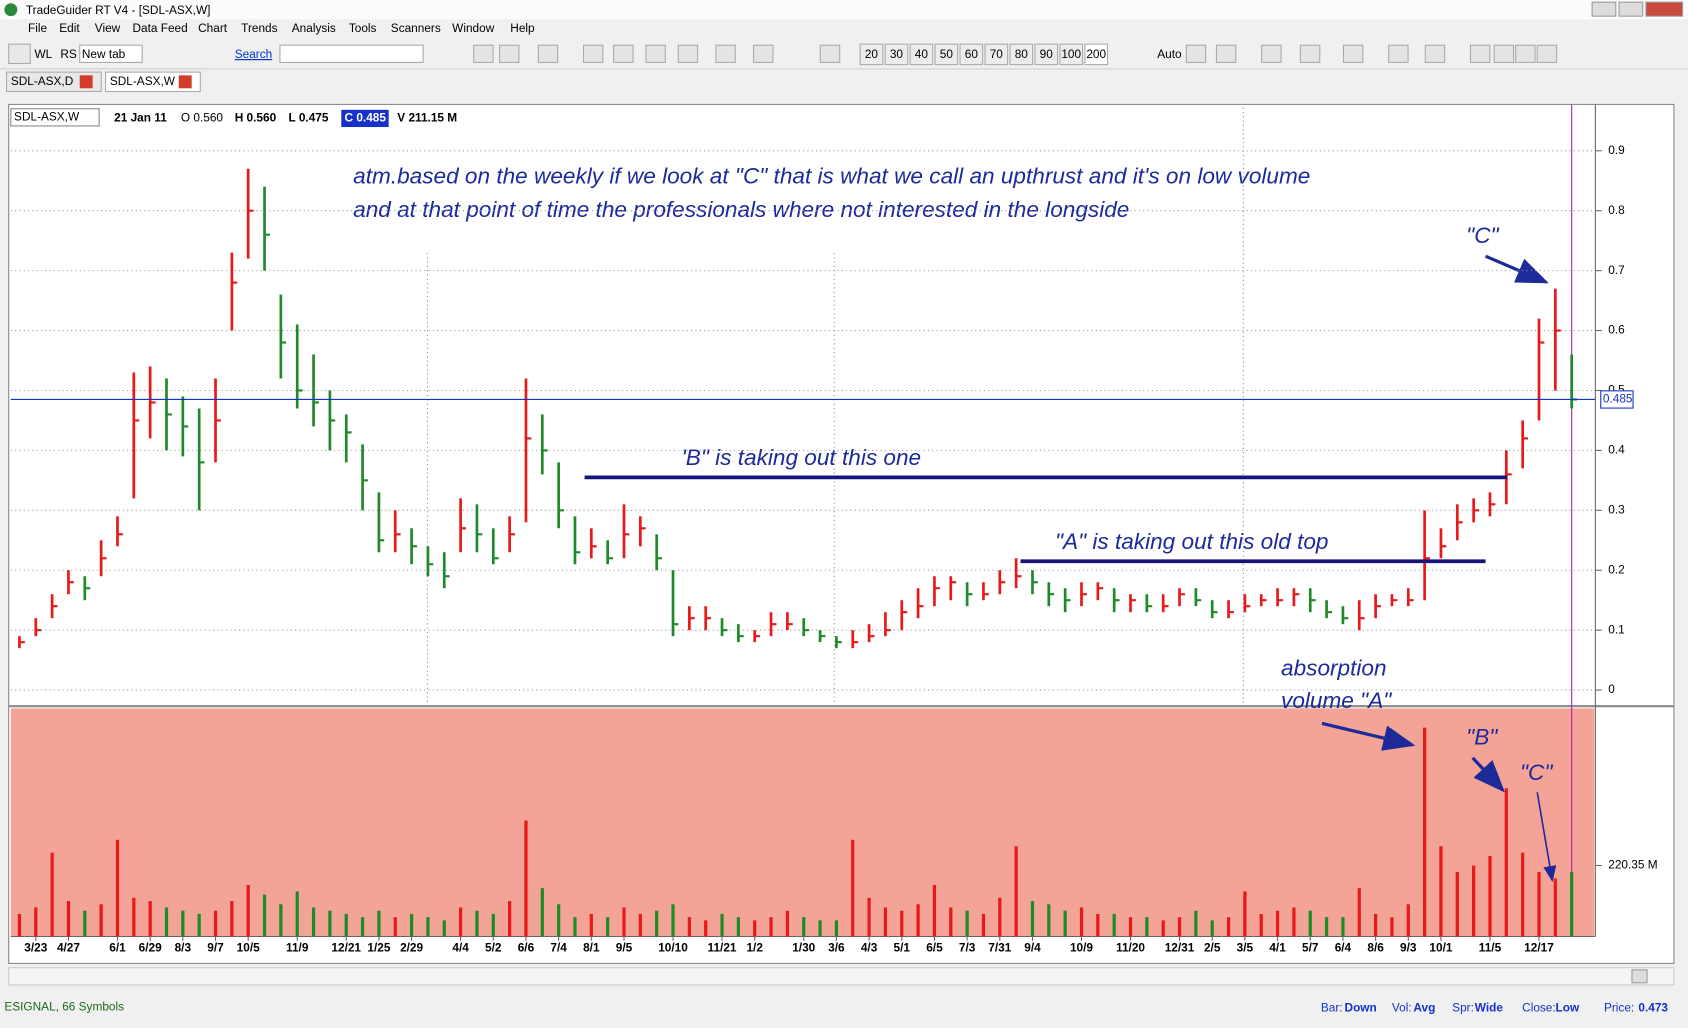 The width and height of the screenshot is (1688, 1028). I want to click on new-tab-box, so click(111, 53).